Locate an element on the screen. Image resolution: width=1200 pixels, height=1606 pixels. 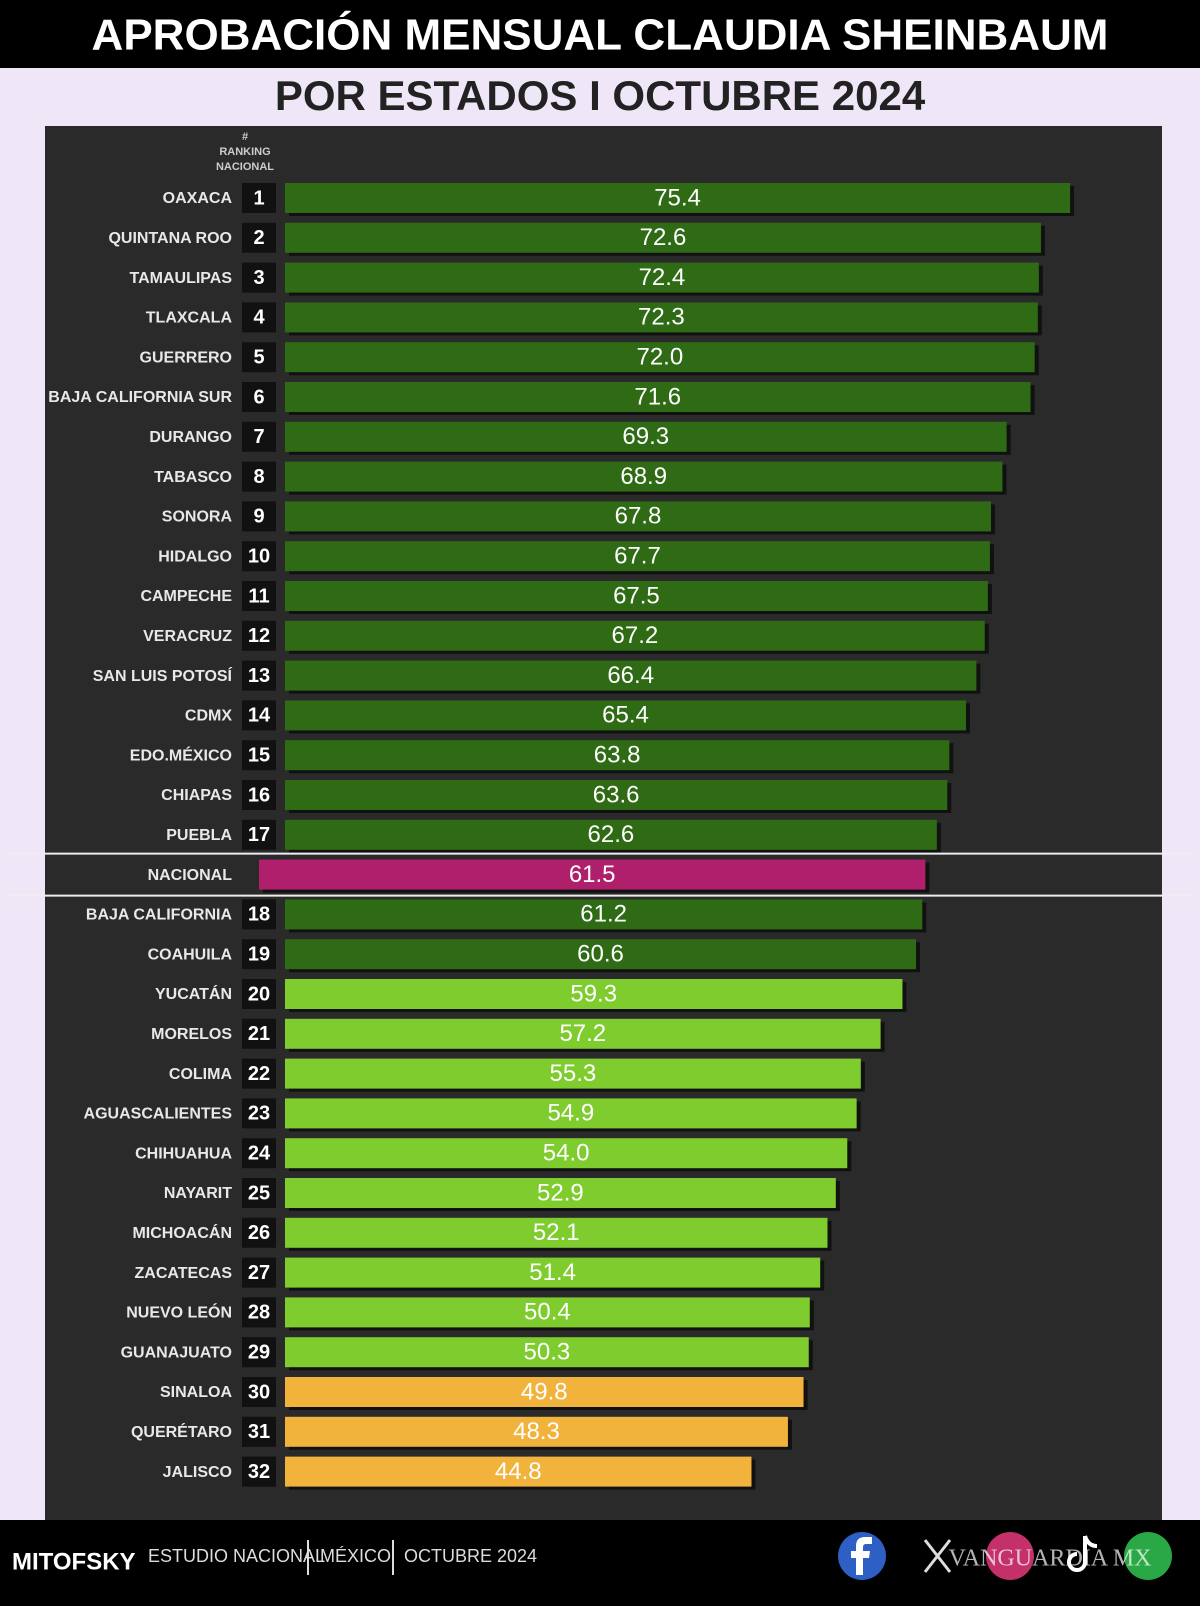
value-label: 72.3 is located at coordinates (661, 317).